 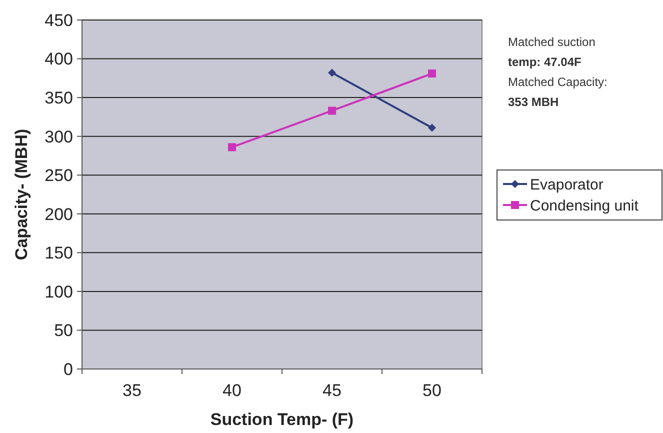 What do you see at coordinates (552, 42) in the screenshot?
I see `text: Matched suction` at bounding box center [552, 42].